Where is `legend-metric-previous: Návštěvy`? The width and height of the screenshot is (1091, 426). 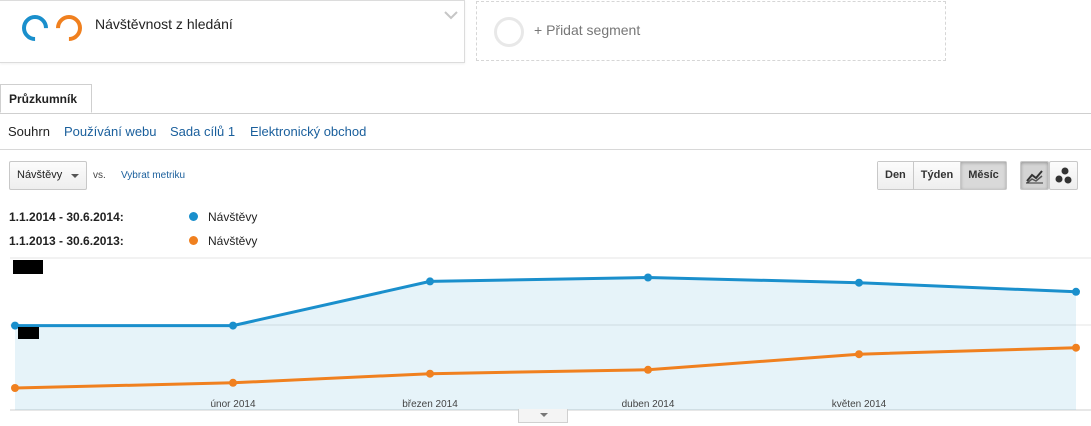
legend-metric-previous: Návštěvy is located at coordinates (233, 241).